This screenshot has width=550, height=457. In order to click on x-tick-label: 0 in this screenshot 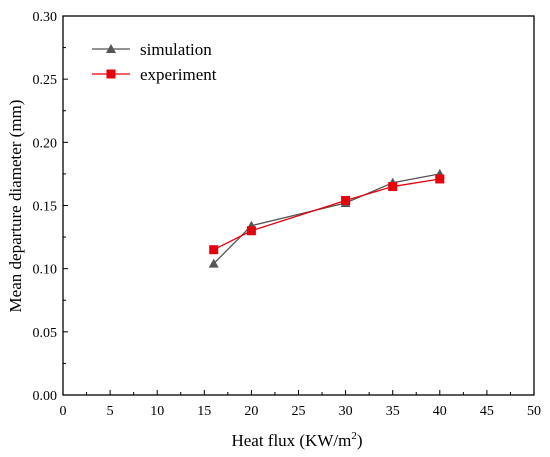, I will do `click(63, 411)`.